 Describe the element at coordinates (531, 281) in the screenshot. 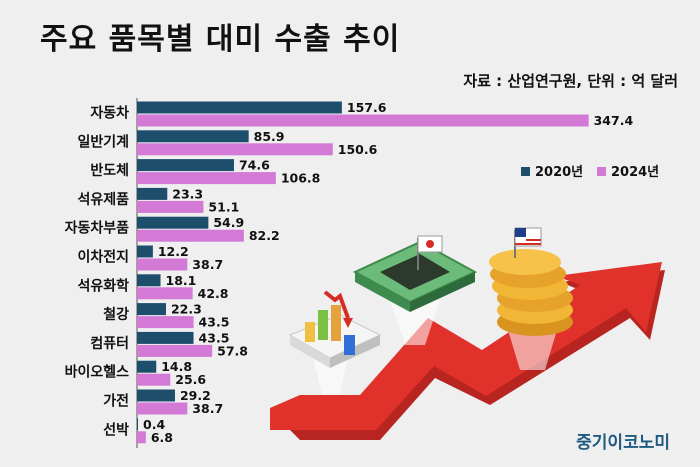

I see `coin-stack-icon` at that location.